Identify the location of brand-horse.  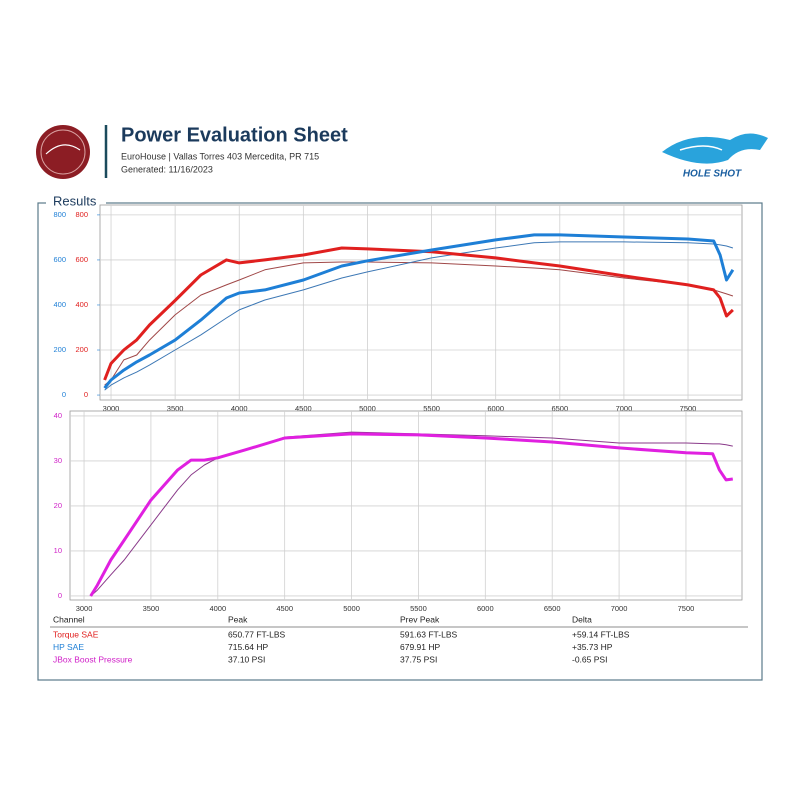
(715, 148).